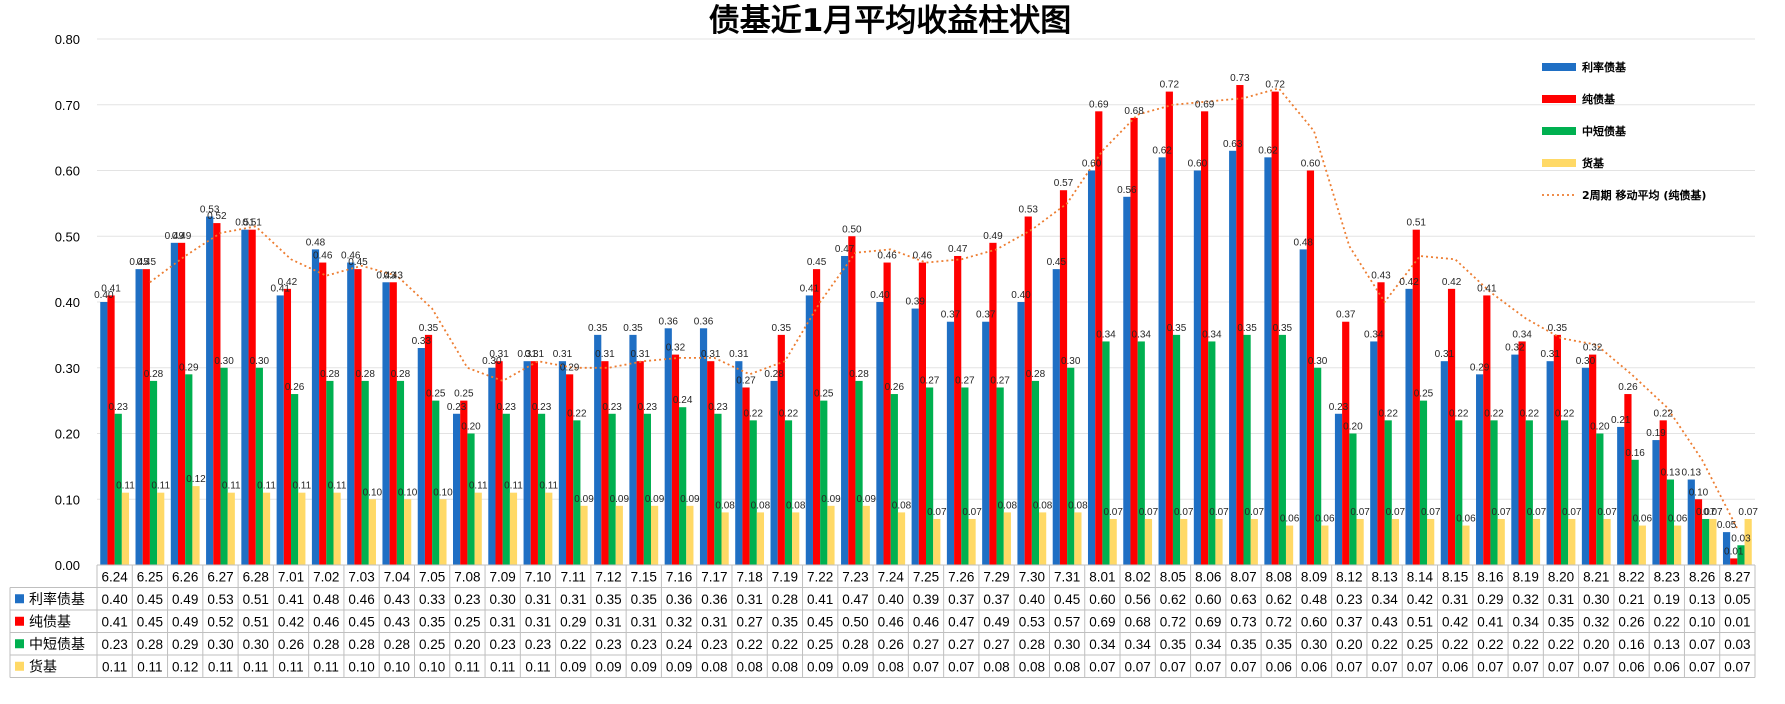  I want to click on table-cell: 0.33, so click(432, 599).